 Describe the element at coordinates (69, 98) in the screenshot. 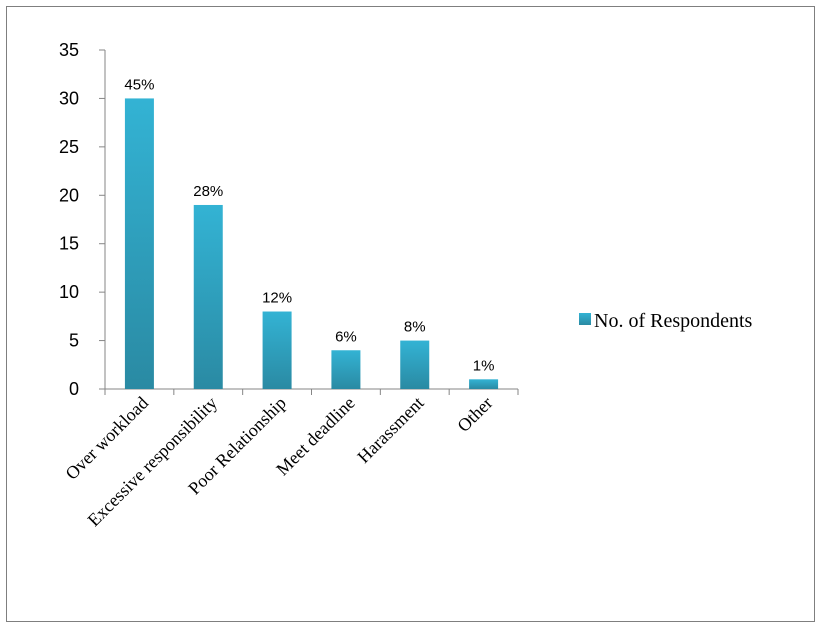

I see `y-tick-label: 30` at that location.